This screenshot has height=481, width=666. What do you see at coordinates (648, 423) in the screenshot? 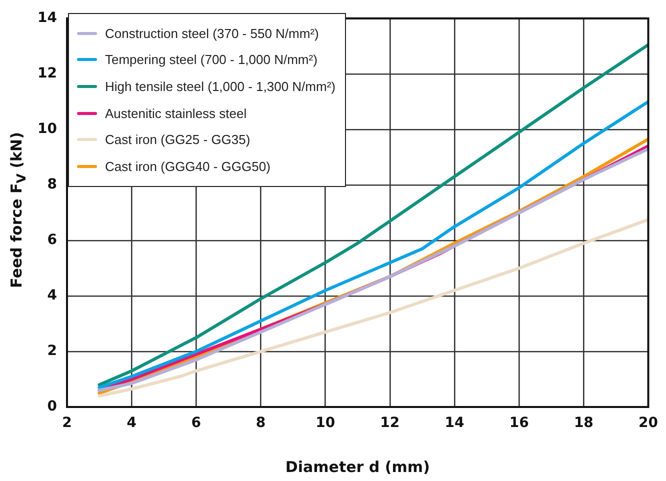
I see `x-tick-label: 20` at bounding box center [648, 423].